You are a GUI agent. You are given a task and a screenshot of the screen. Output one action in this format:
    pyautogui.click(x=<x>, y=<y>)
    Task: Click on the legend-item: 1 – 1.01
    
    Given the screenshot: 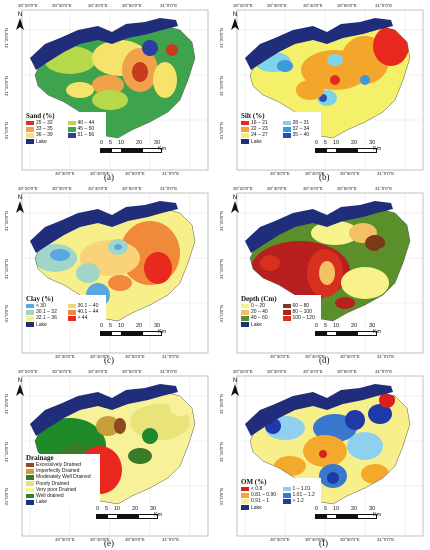 What is the action you would take?
    pyautogui.click(x=302, y=489)
    